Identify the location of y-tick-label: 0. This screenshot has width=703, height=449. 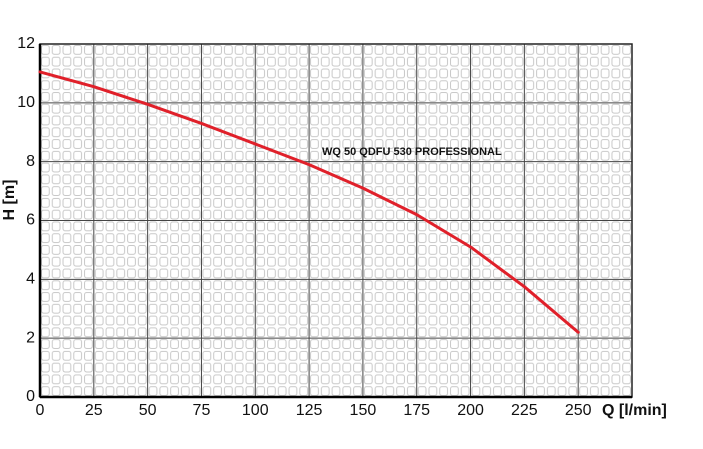
(30, 396).